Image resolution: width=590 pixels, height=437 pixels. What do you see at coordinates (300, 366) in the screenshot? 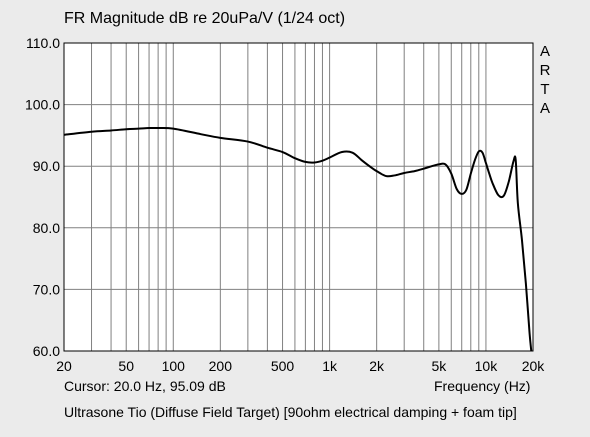
I see `x-axis-ticks: 20 50 100 200 500 1k 2k 5k 10k 20k` at bounding box center [300, 366].